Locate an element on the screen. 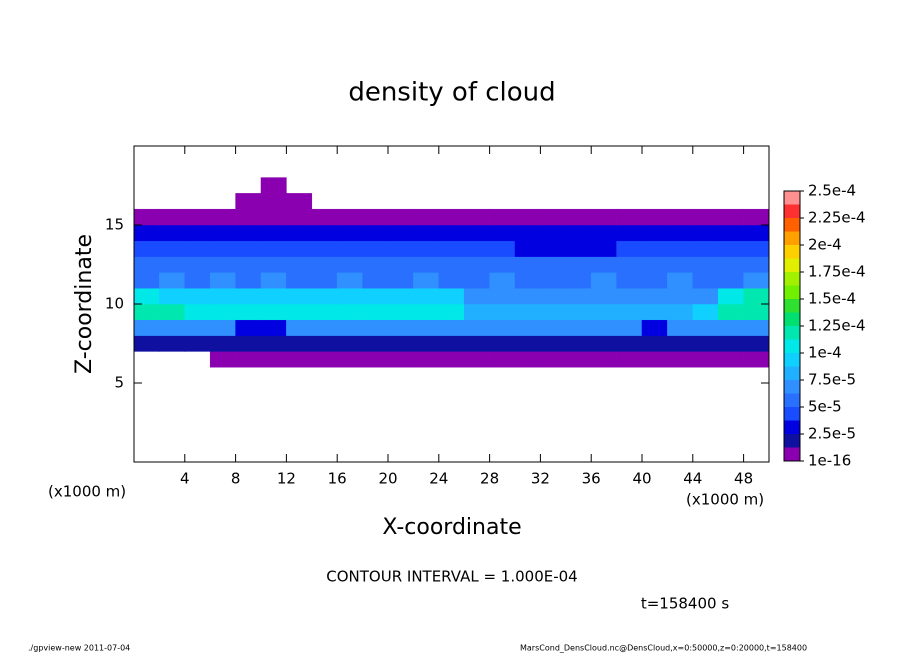 This screenshot has height=654, width=904. x-tick-label: 36 is located at coordinates (591, 479).